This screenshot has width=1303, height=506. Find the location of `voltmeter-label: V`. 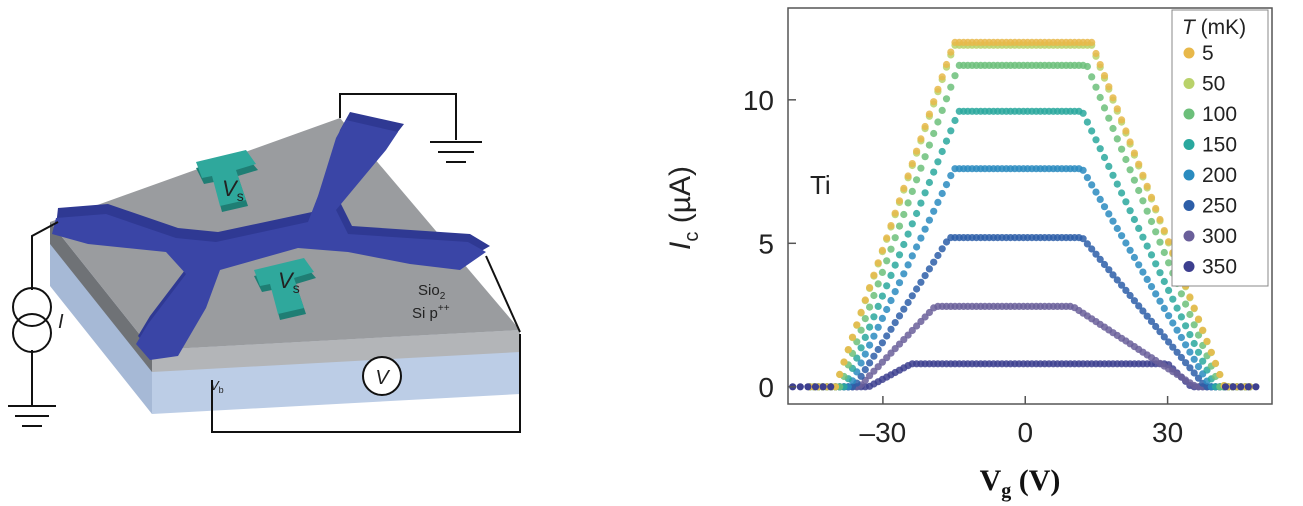

voltmeter-label: V is located at coordinates (382, 378).